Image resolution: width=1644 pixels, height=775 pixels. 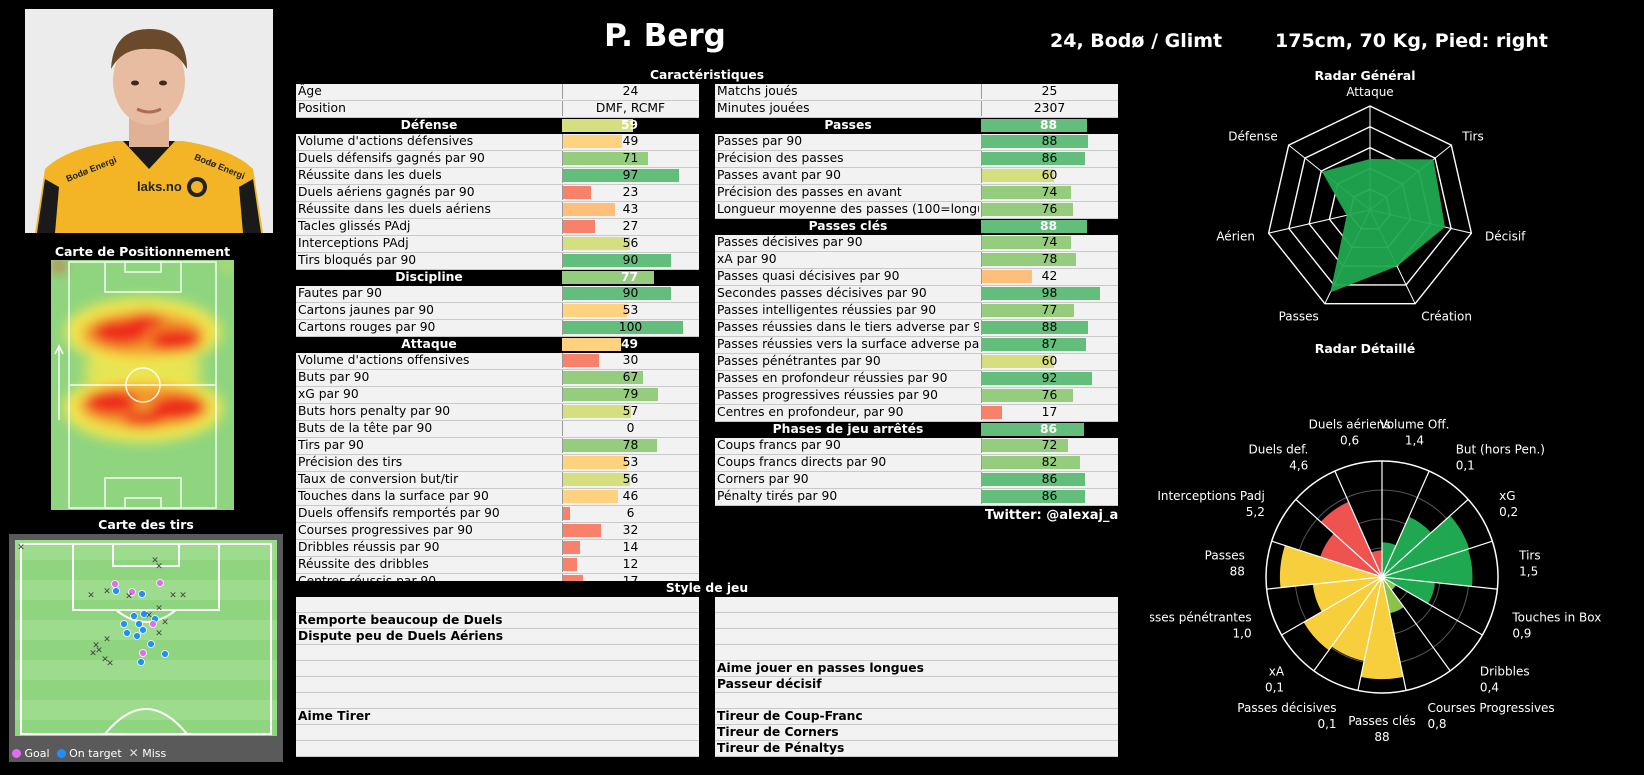 What do you see at coordinates (1049, 158) in the screenshot?
I see `stat-cell: 86` at bounding box center [1049, 158].